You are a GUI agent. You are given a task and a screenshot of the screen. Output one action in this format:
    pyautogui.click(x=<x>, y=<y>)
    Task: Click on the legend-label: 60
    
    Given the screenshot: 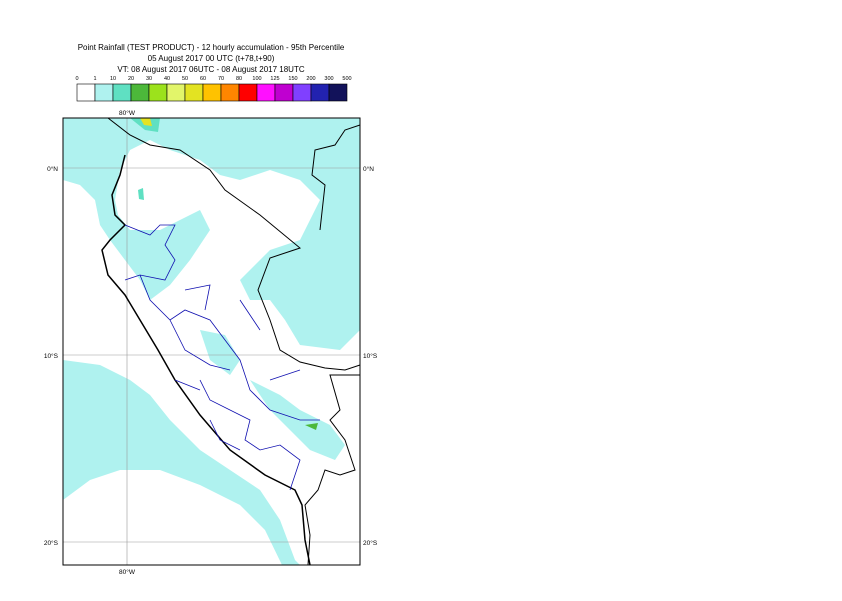 What is the action you would take?
    pyautogui.click(x=203, y=79)
    